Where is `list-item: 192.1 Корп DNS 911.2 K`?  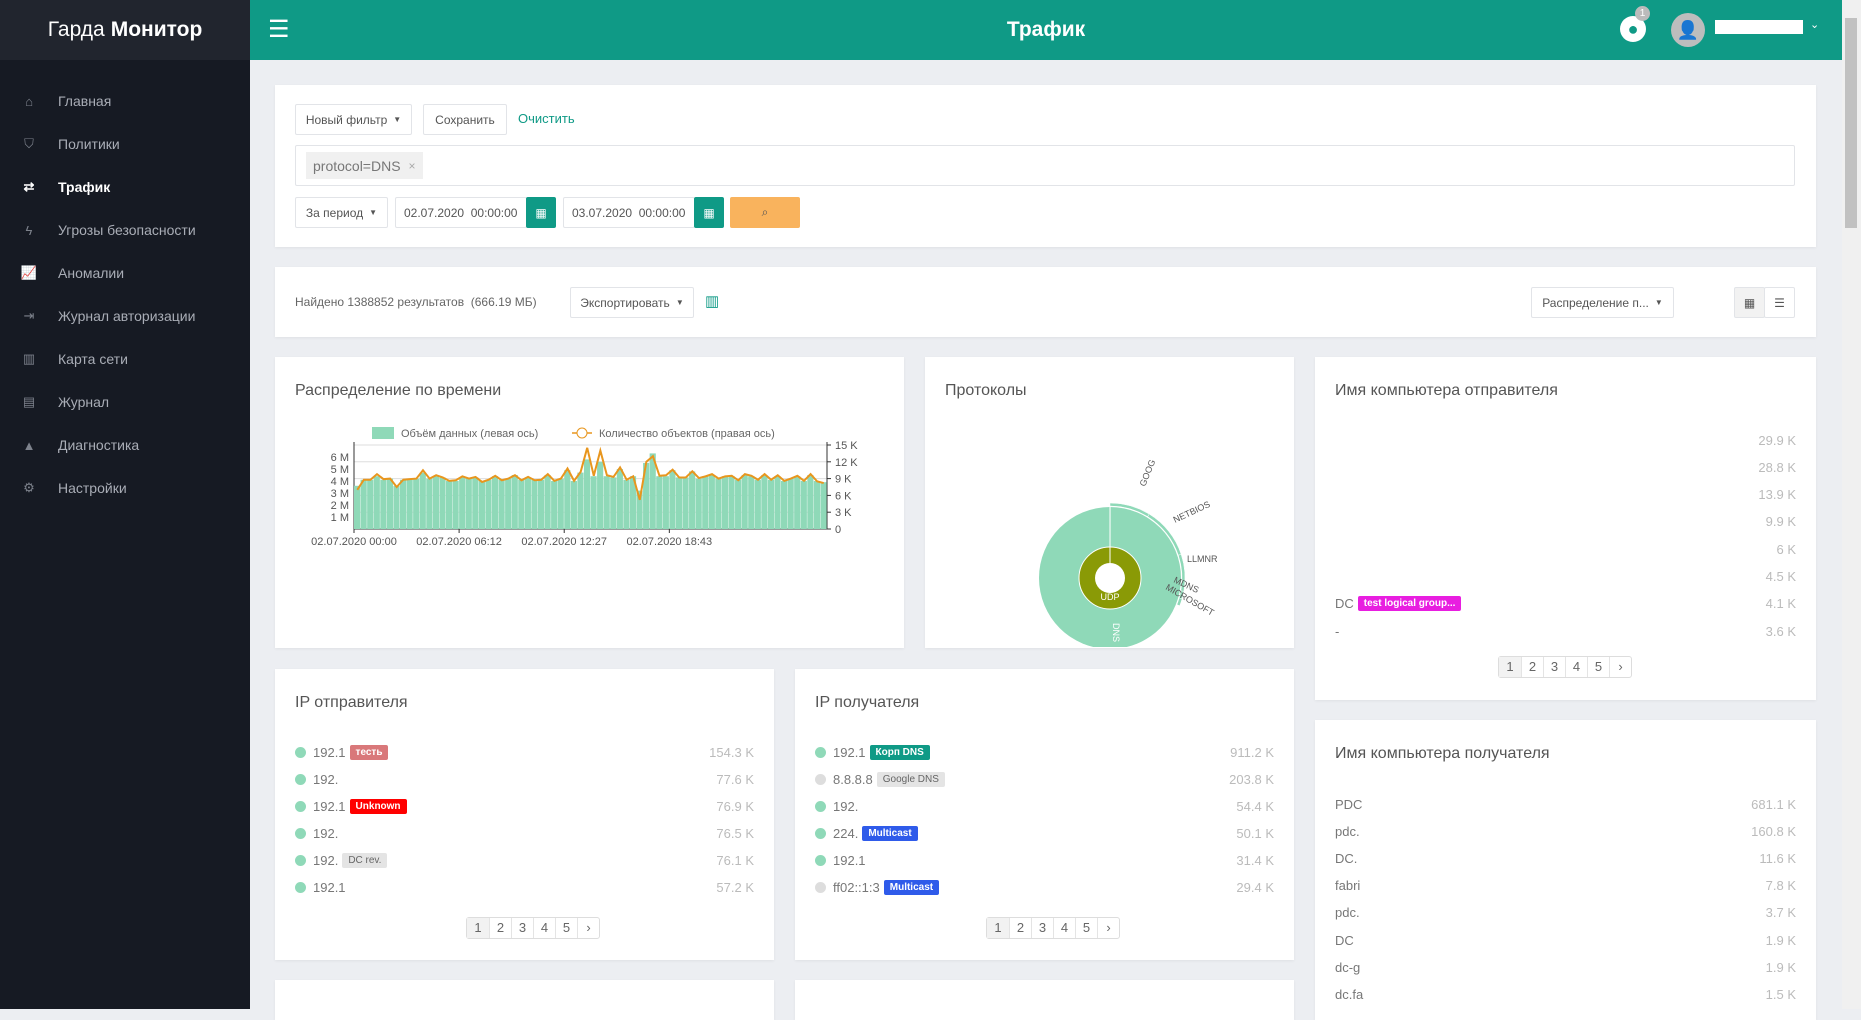
list-item: 192.1 Корп DNS 911.2 K is located at coordinates (1044, 752).